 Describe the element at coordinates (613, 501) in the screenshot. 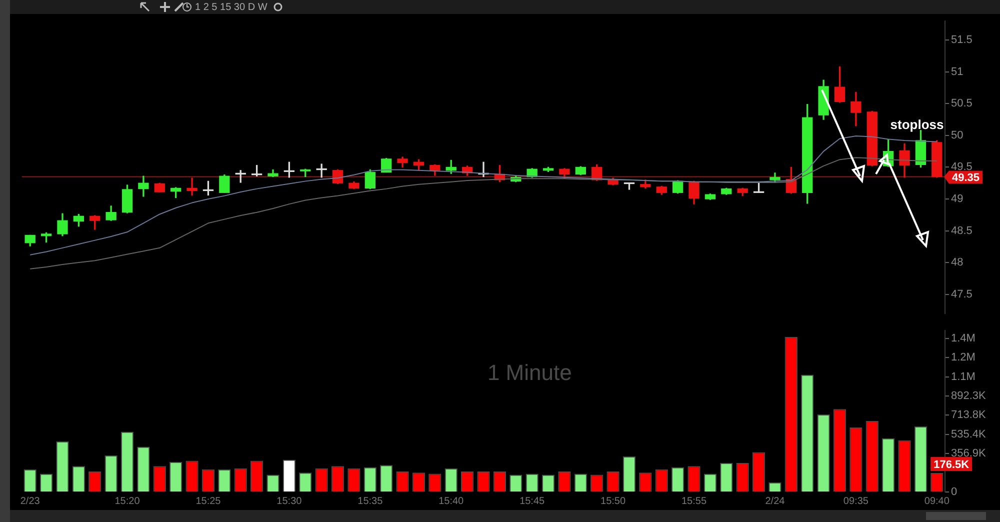

I see `x-tick-label: 15:50` at that location.